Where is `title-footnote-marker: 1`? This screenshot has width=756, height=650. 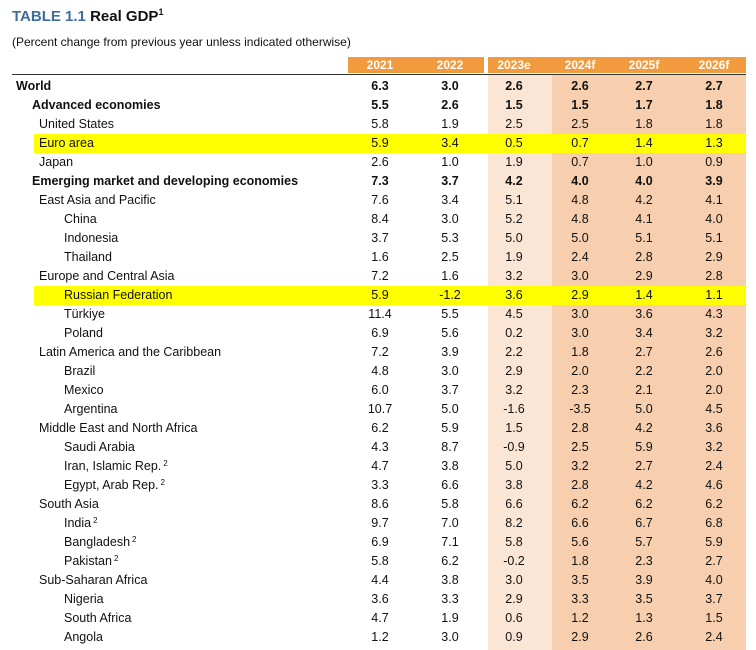
title-footnote-marker: 1 is located at coordinates (161, 12).